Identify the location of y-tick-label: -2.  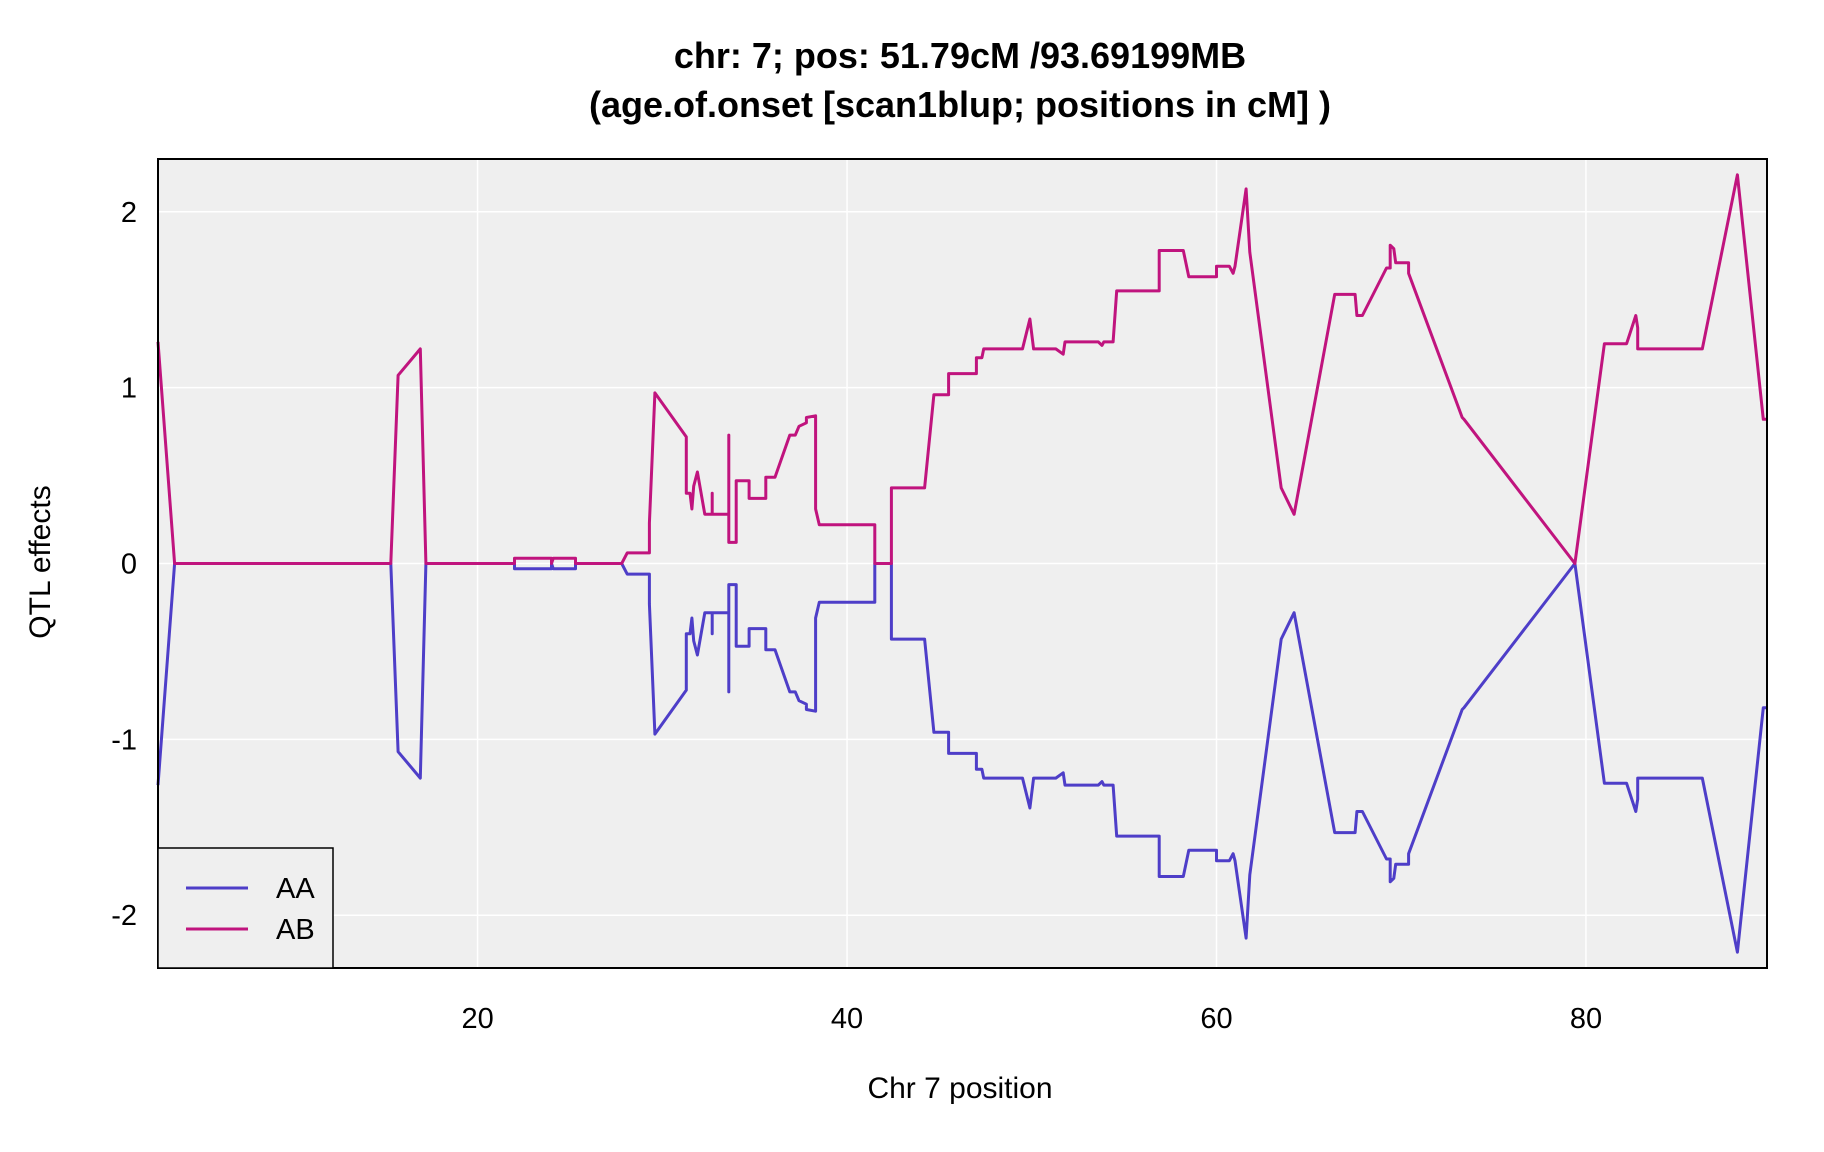
(124, 916).